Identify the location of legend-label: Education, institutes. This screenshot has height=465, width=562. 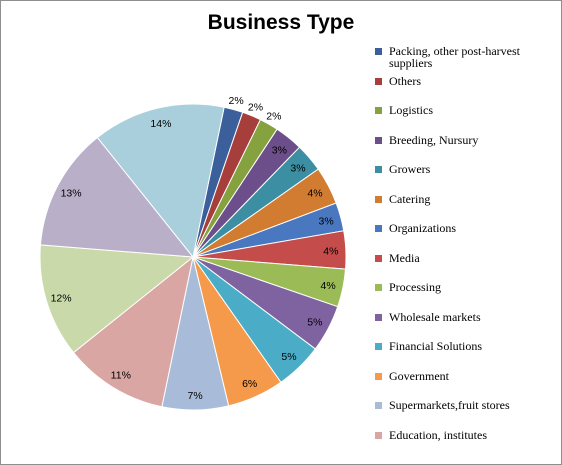
(438, 434).